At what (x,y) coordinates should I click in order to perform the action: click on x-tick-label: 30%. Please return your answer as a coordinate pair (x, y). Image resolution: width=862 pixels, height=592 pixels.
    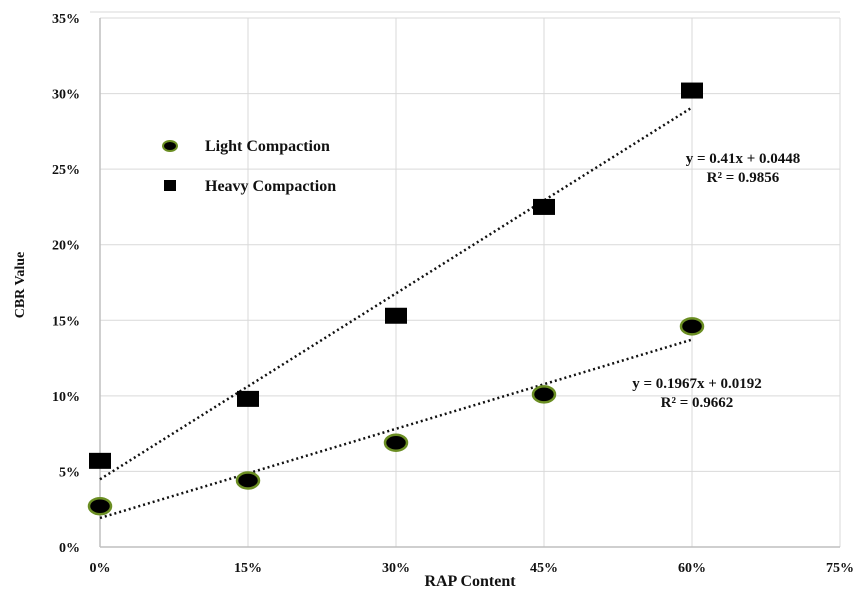
    Looking at the image, I should click on (396, 568).